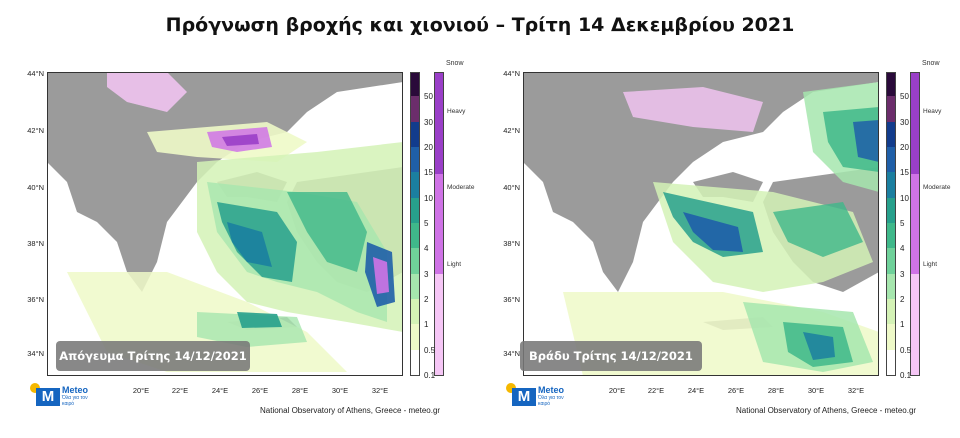 Image resolution: width=960 pixels, height=438 pixels. I want to click on lon-label: 26°E, so click(260, 390).